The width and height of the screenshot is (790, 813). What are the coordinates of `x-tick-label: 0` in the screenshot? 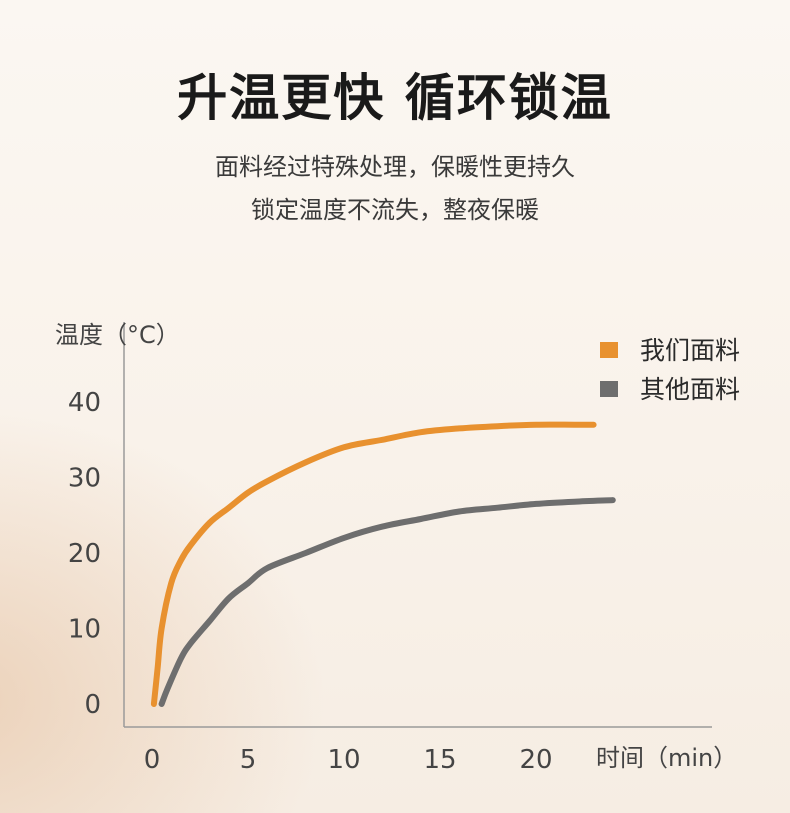 It's located at (152, 760).